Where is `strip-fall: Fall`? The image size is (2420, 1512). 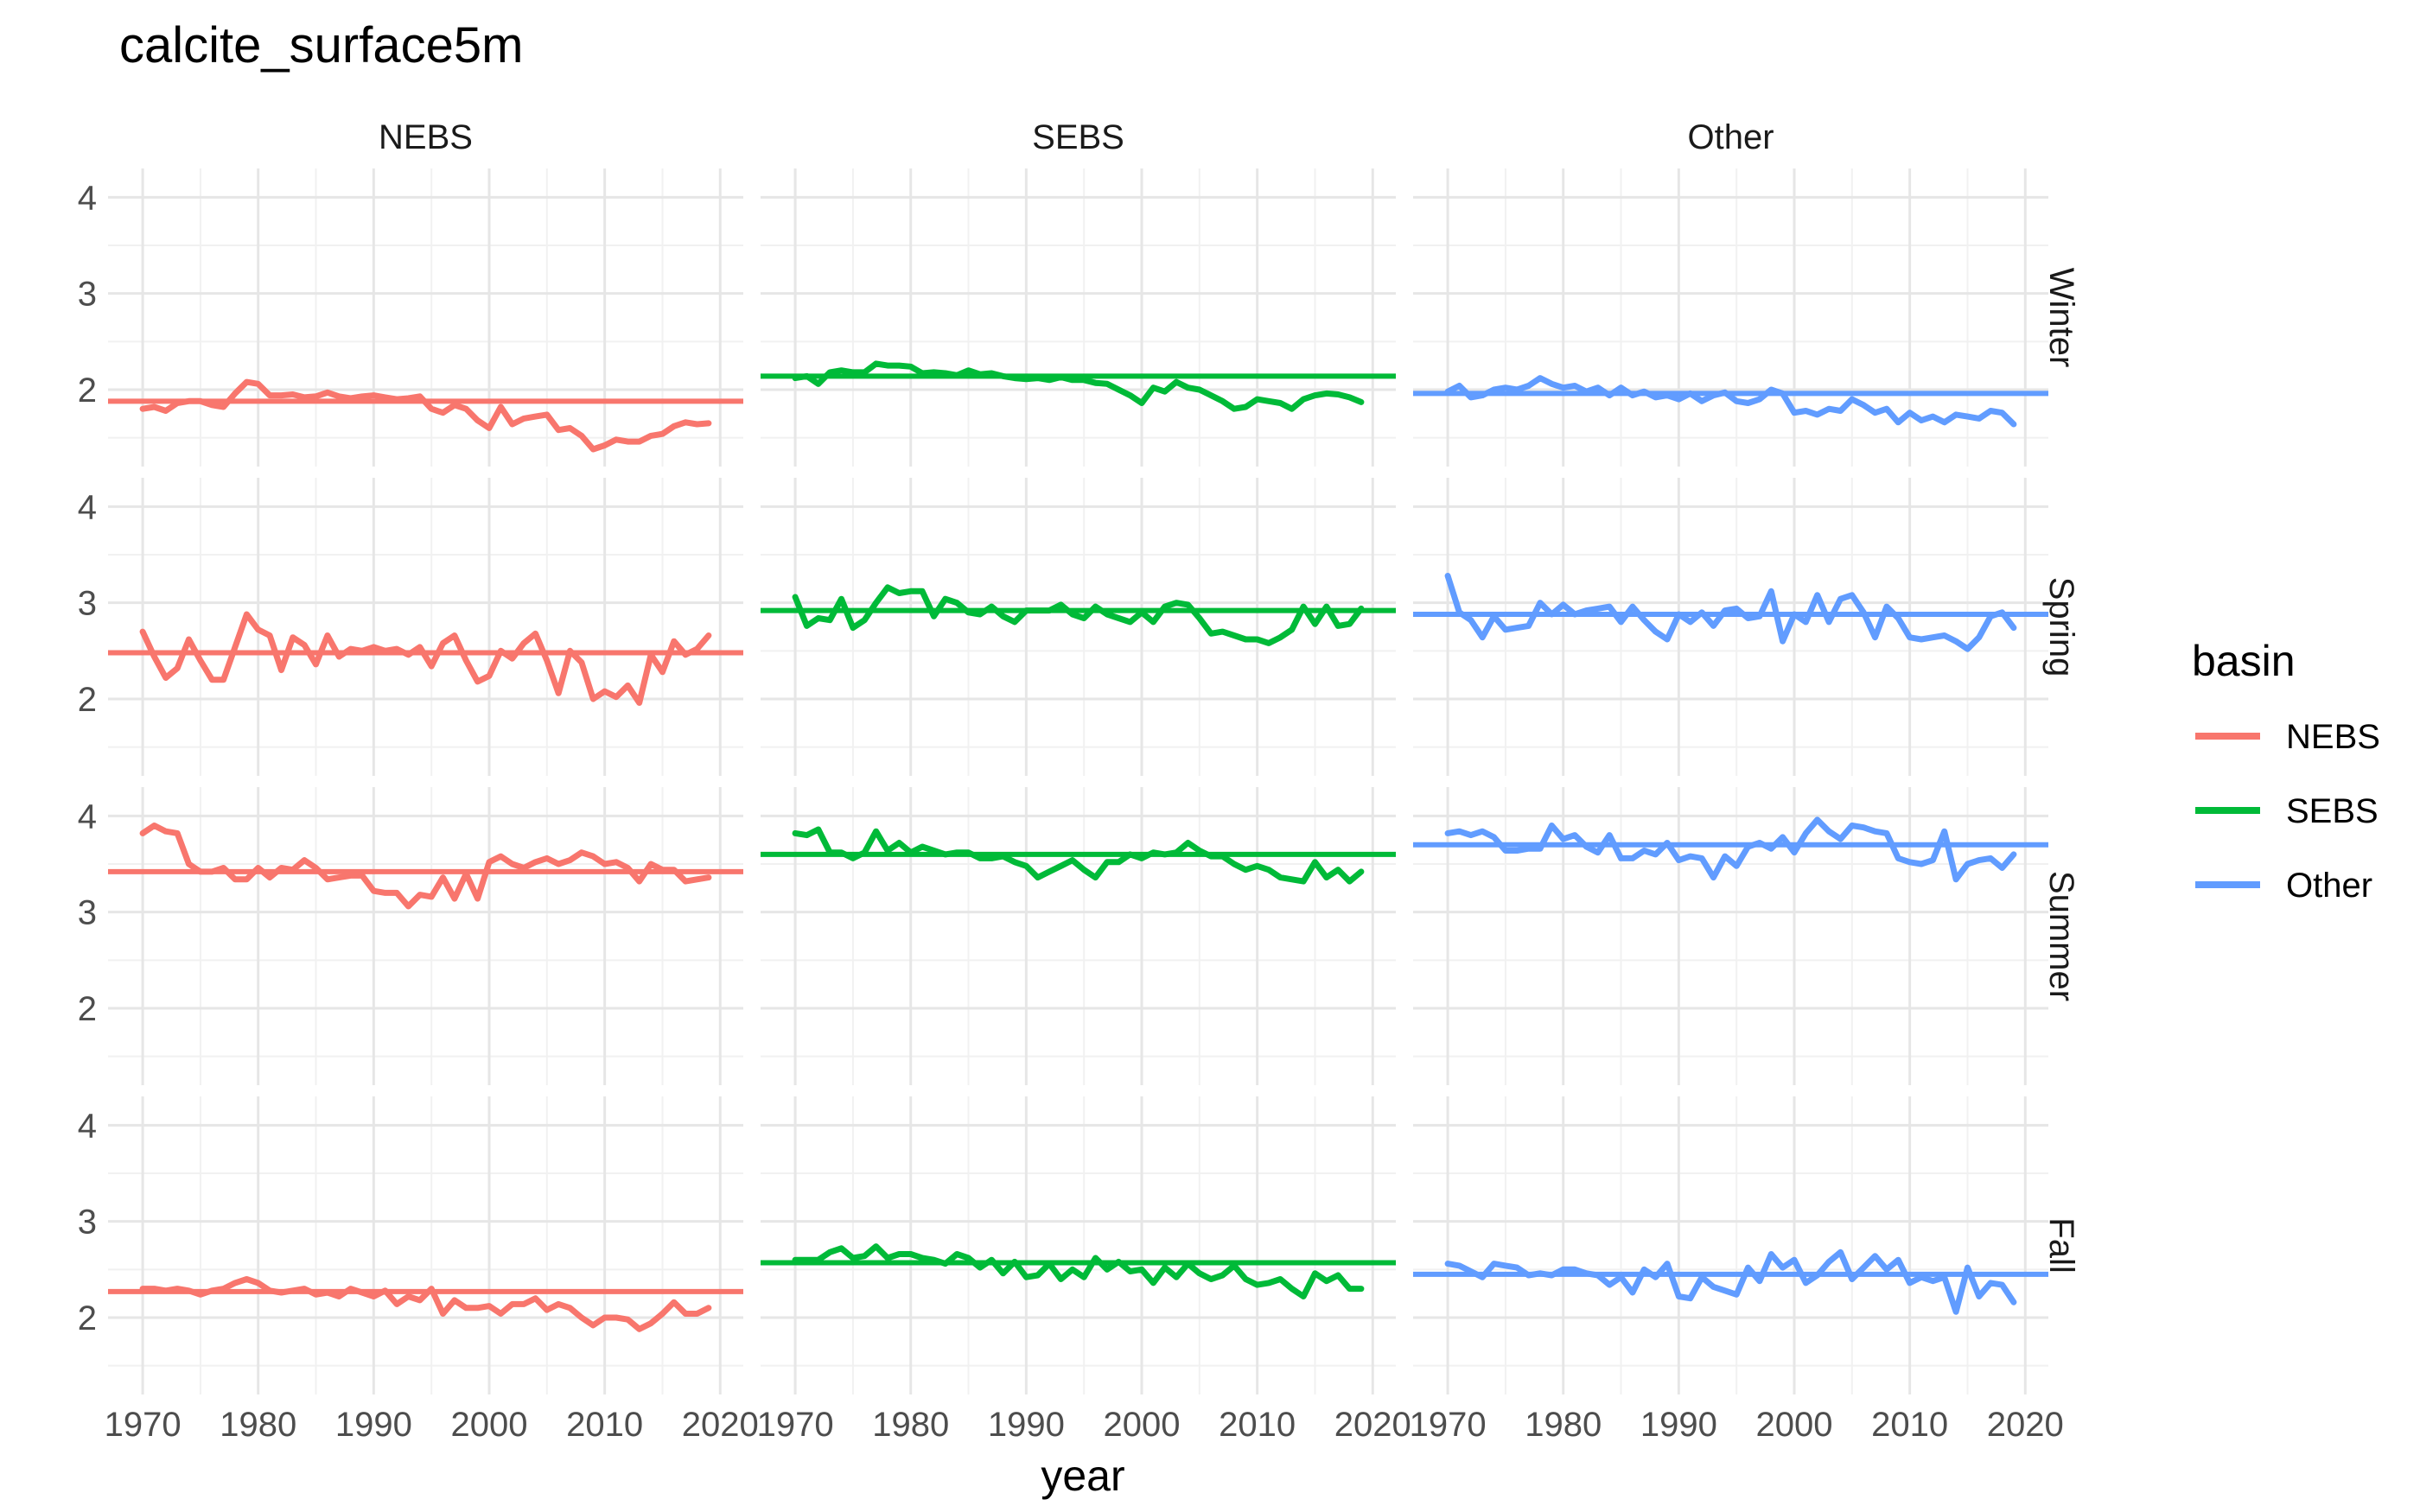
strip-fall: Fall is located at coordinates (2061, 1245).